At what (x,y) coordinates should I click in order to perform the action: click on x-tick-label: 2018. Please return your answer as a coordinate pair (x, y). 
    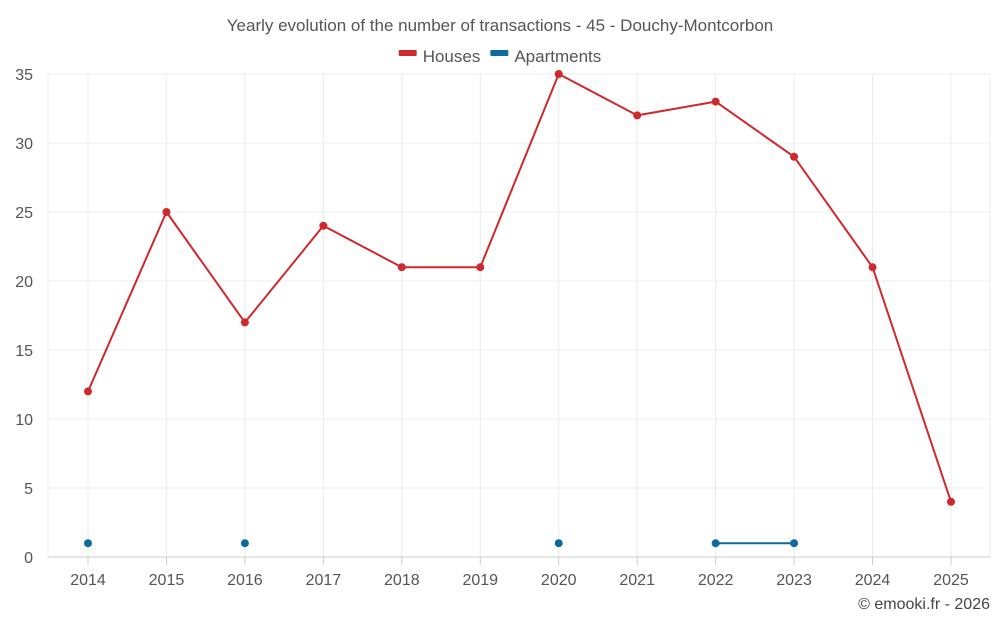
    Looking at the image, I should click on (402, 580).